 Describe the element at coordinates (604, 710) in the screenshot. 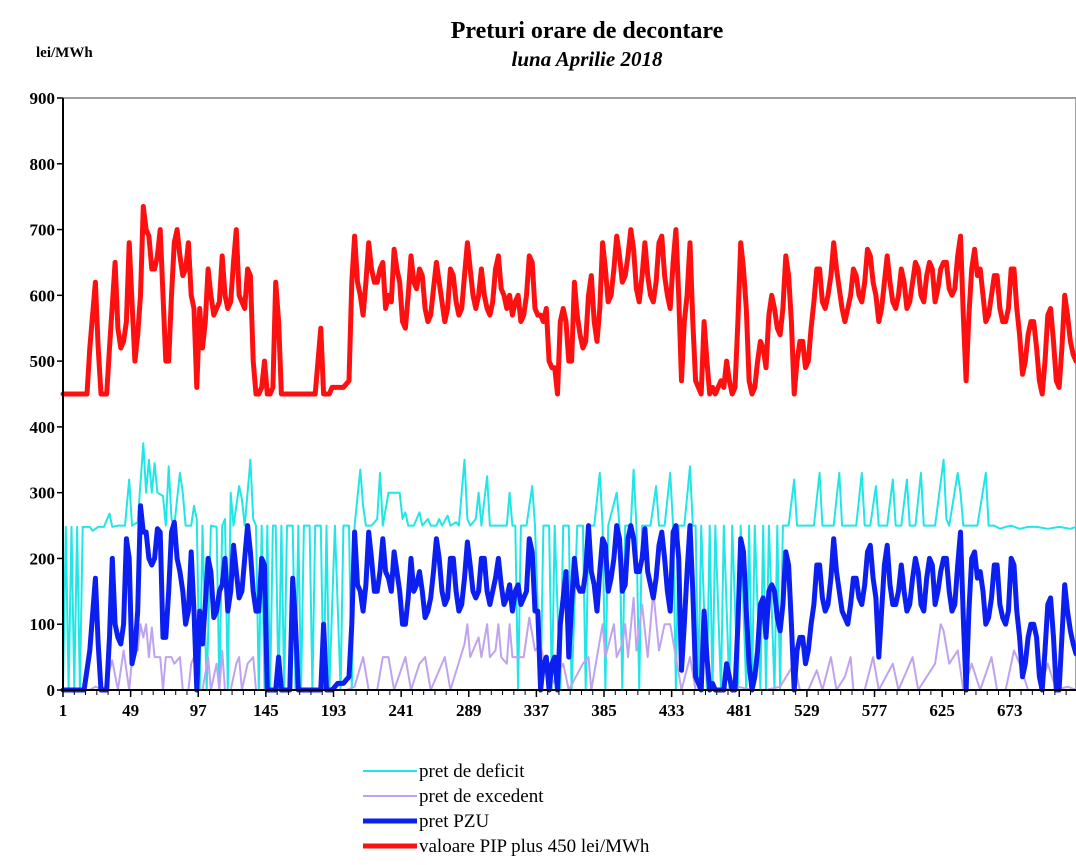

I see `x-tick-label: 385` at that location.